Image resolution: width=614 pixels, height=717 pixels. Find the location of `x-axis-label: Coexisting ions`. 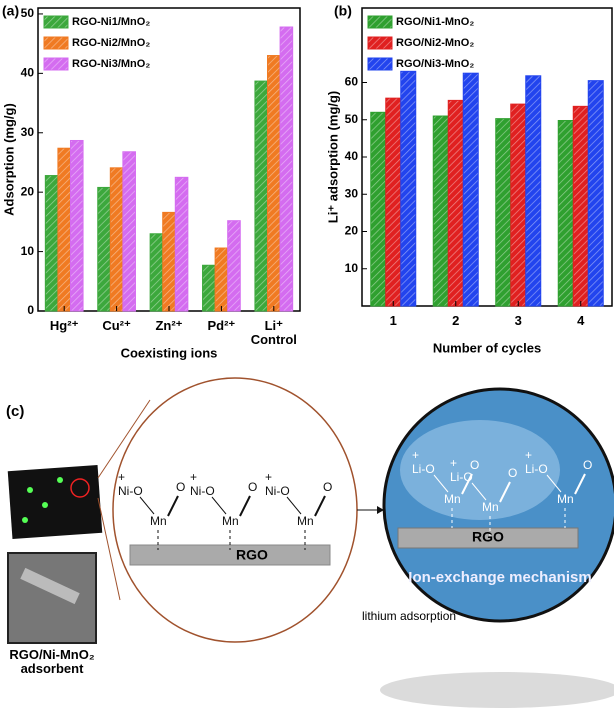

x-axis-label: Coexisting ions is located at coordinates (169, 352).